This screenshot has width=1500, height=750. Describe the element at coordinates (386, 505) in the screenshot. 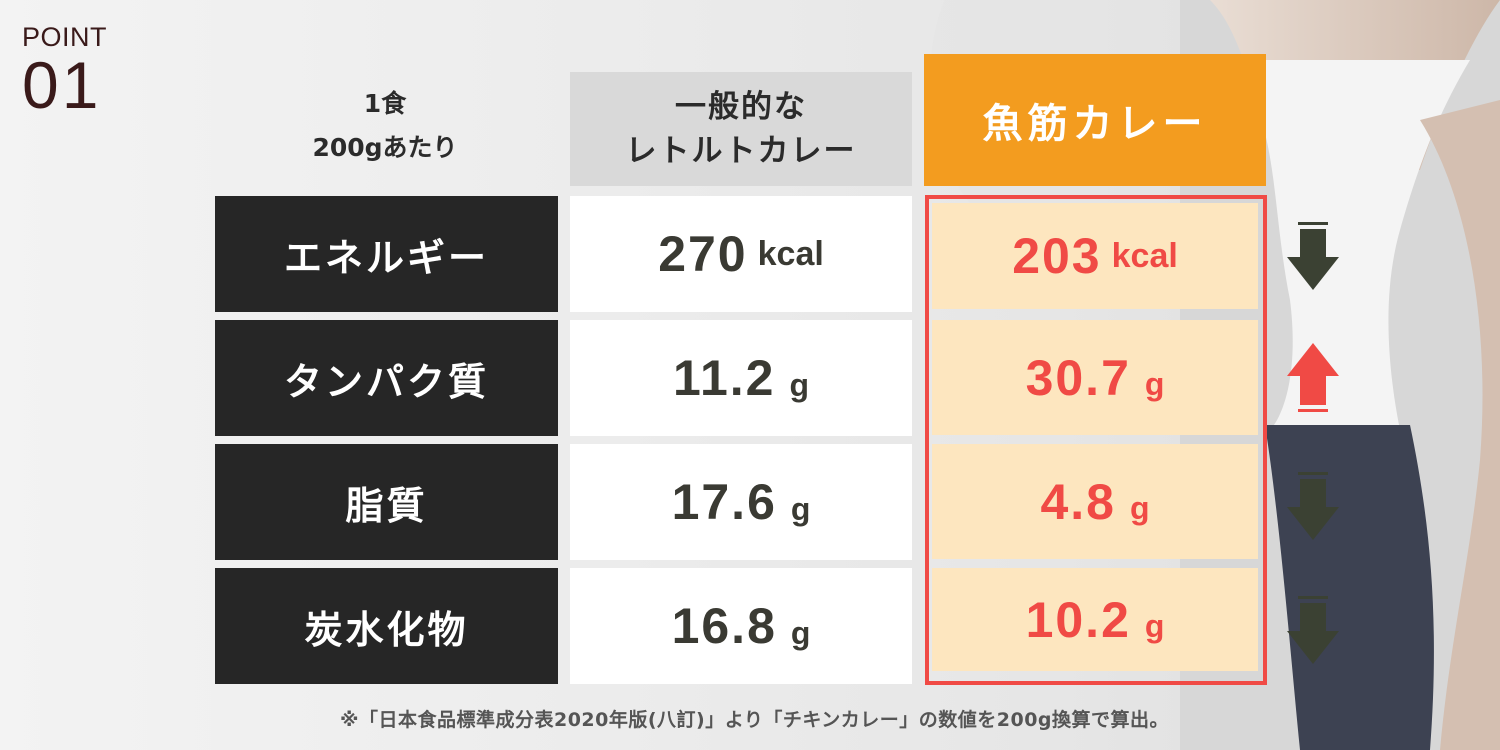

I see `row-label-text: 脂質` at that location.